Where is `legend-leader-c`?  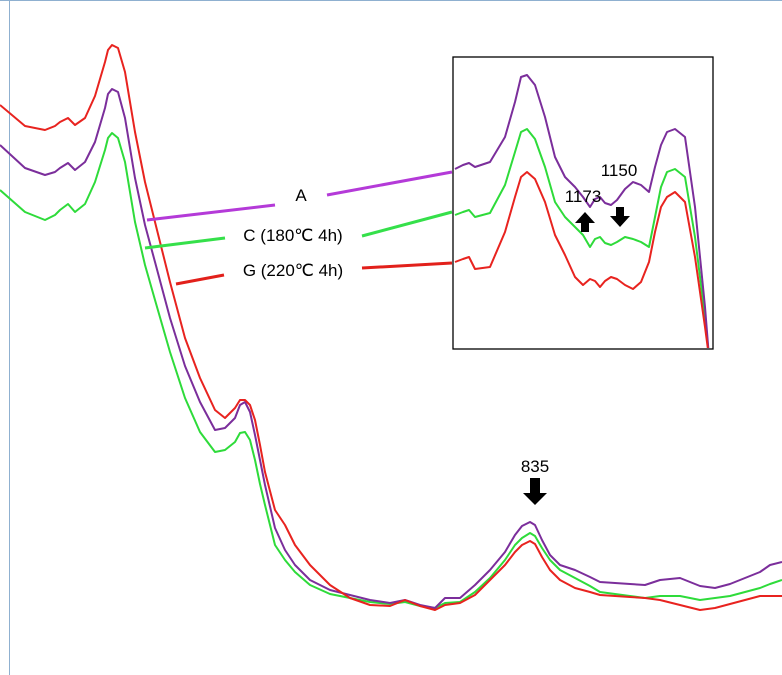 legend-leader-c is located at coordinates (185, 243).